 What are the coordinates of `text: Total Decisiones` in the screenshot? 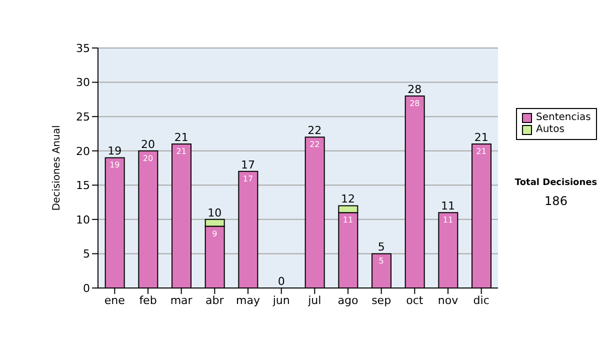 It's located at (556, 183).